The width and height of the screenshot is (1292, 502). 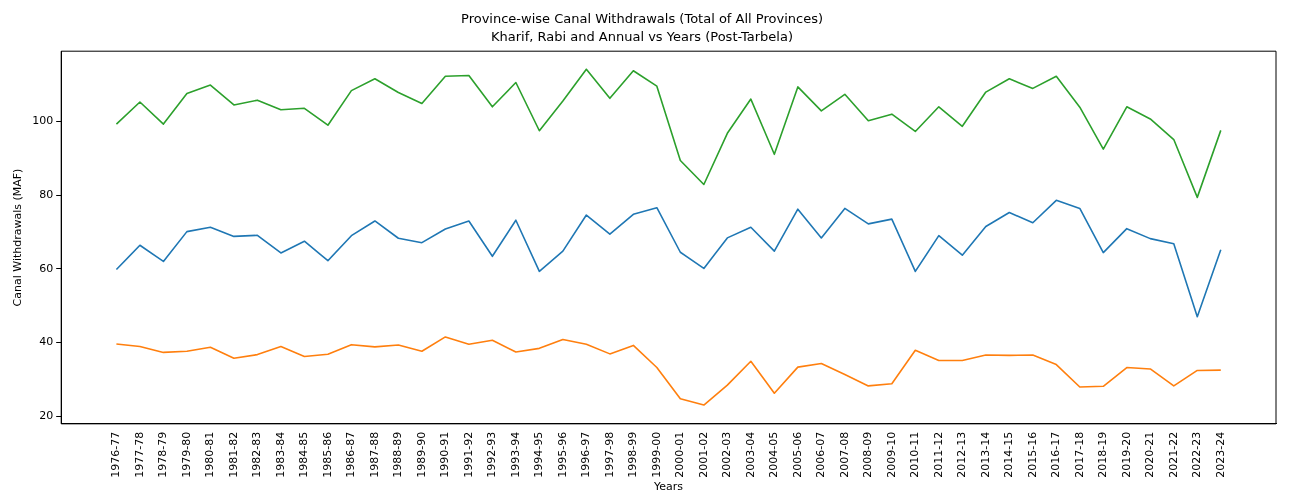 I want to click on x-tick-label: 2004-05, so click(x=774, y=454).